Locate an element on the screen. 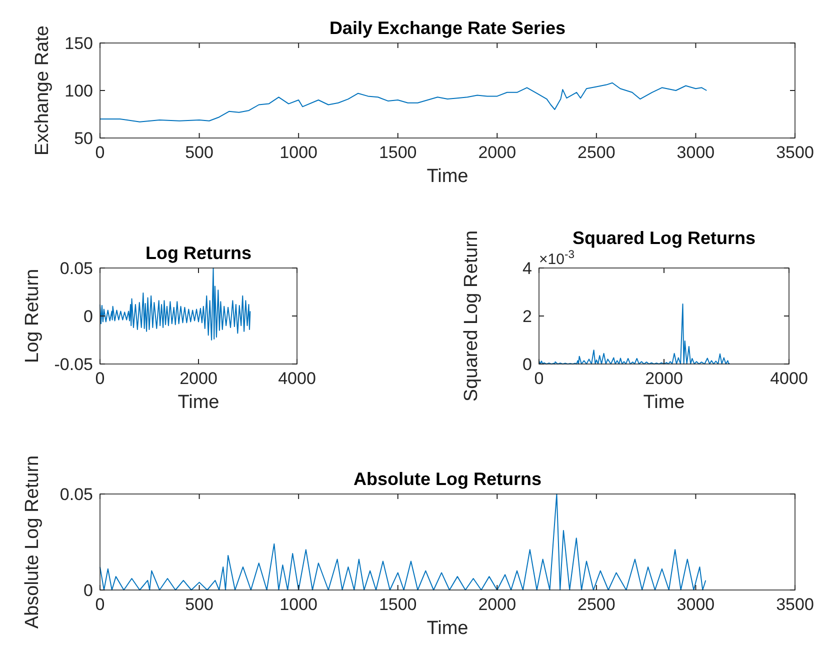 The image size is (823, 656). y-axis-title: Exchange Rate is located at coordinates (42, 91).